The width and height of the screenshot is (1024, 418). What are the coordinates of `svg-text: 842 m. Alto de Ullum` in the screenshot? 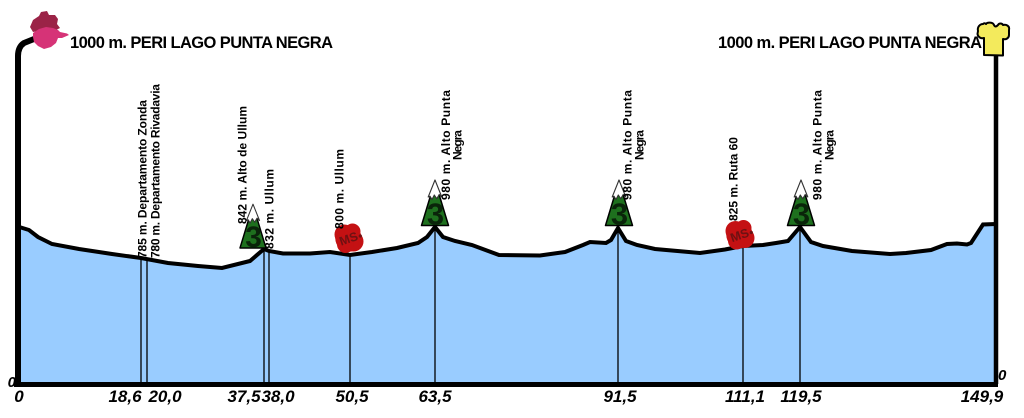 It's located at (243, 165).